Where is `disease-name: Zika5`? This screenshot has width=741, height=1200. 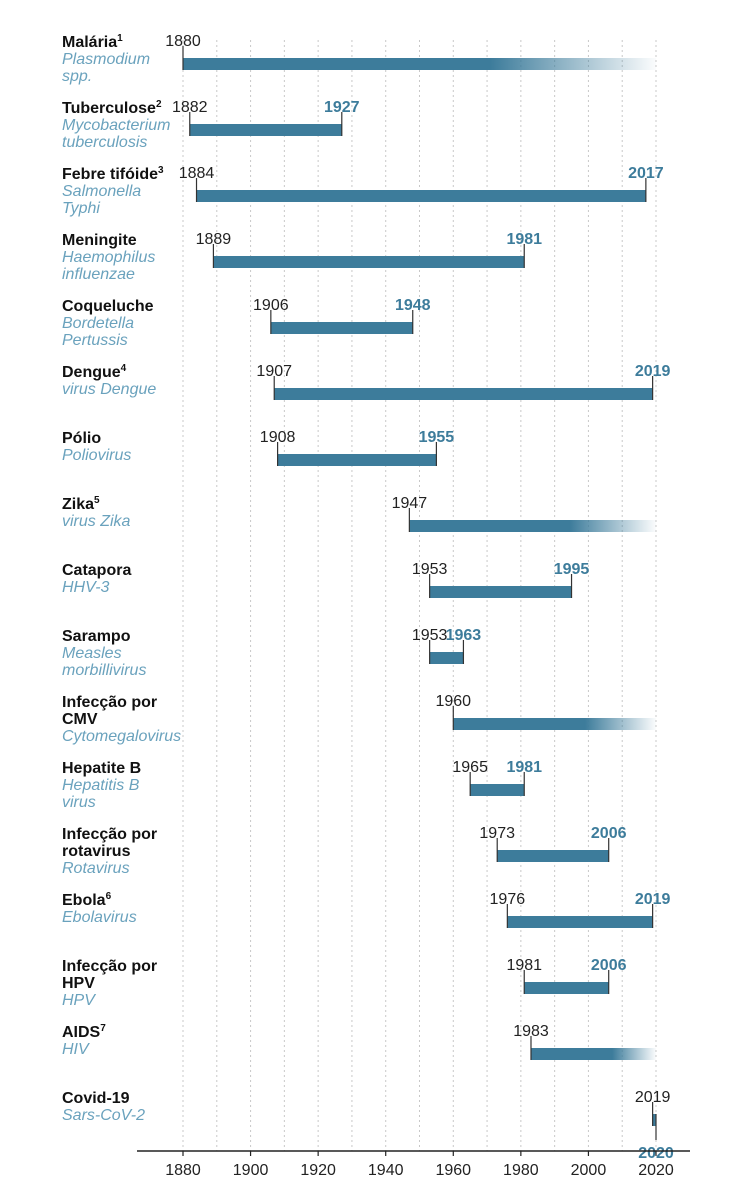 disease-name: Zika5 is located at coordinates (81, 504).